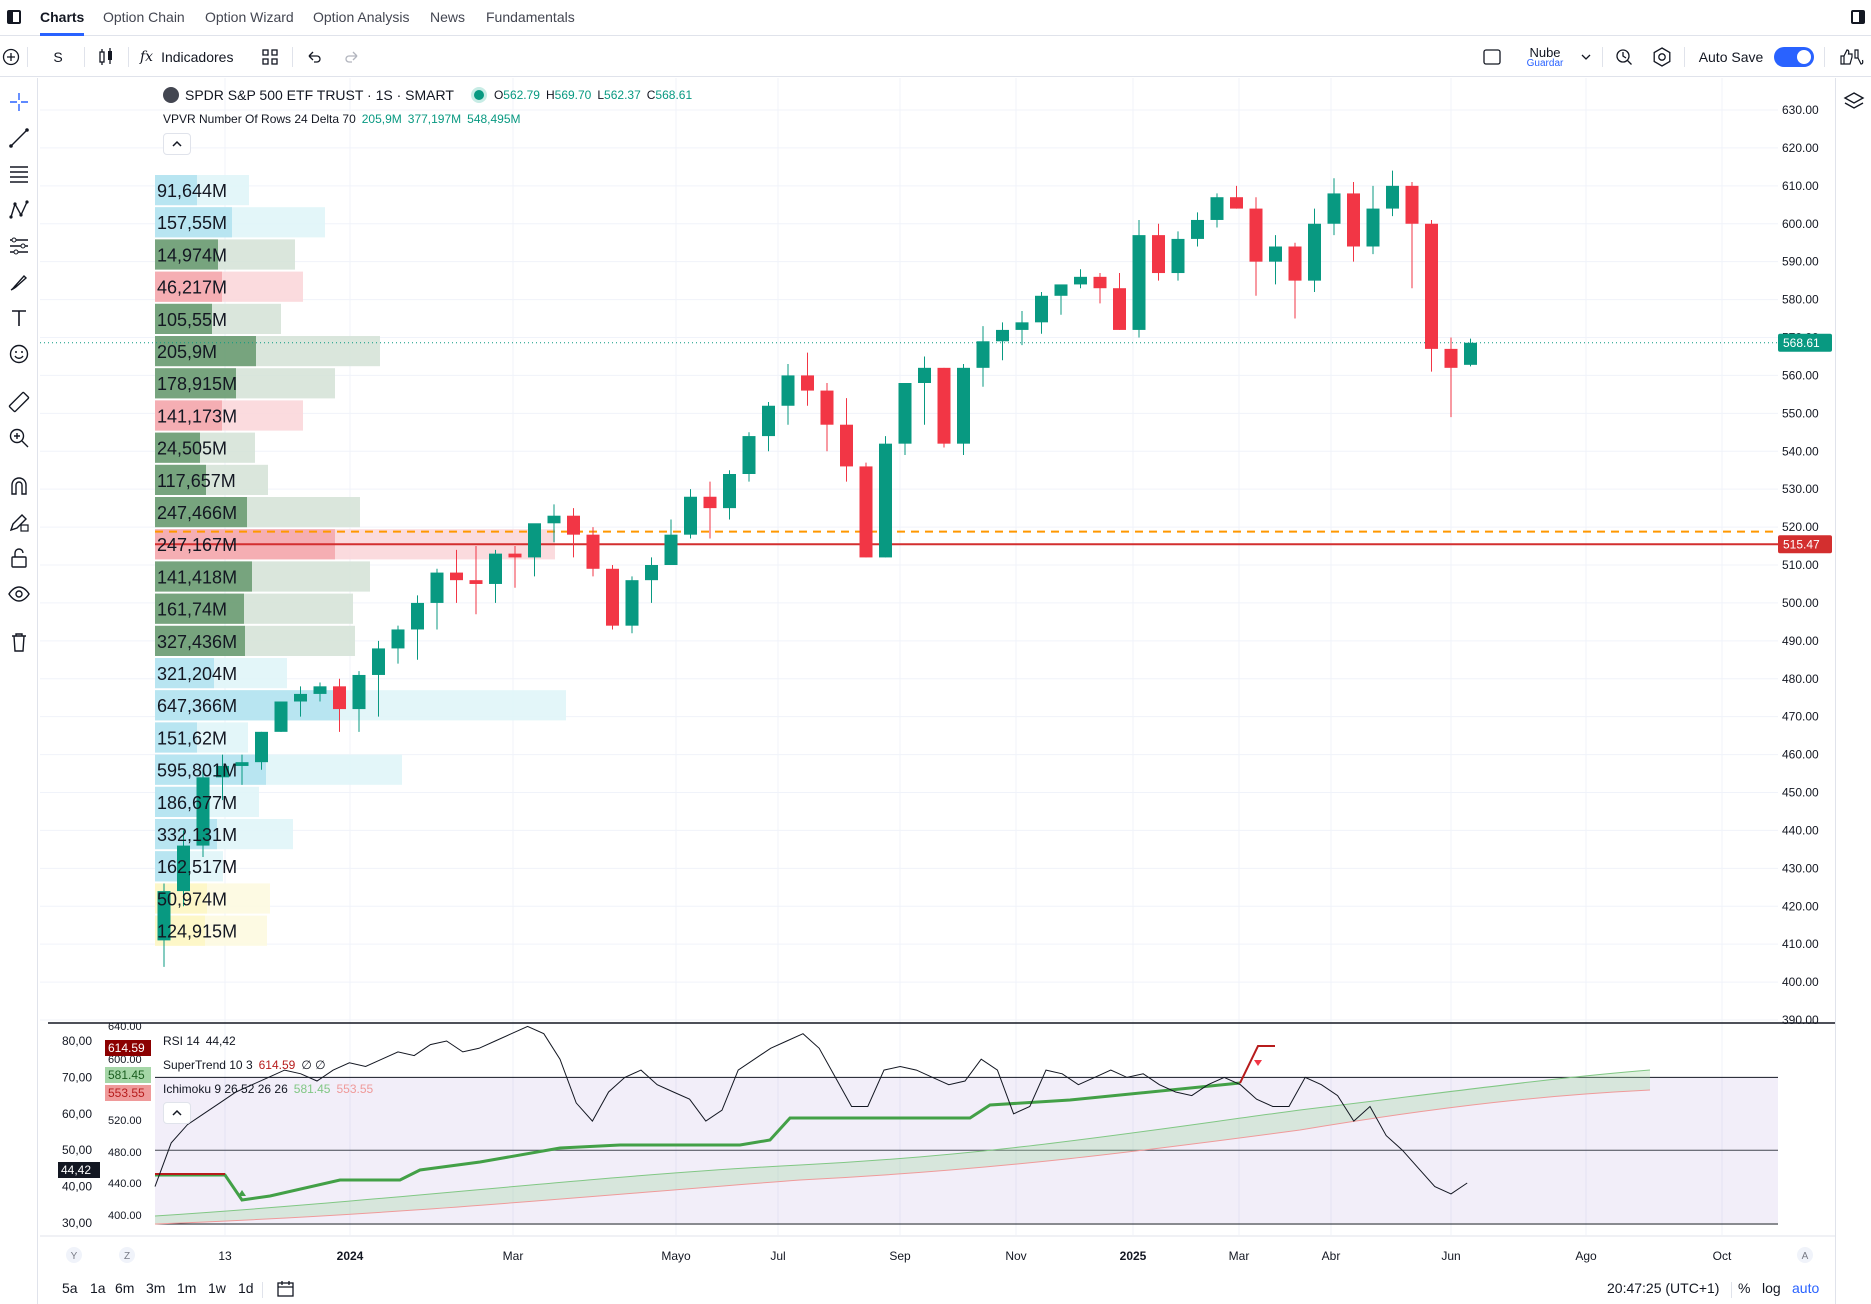  What do you see at coordinates (62, 18) in the screenshot?
I see `tab-charts: Charts` at bounding box center [62, 18].